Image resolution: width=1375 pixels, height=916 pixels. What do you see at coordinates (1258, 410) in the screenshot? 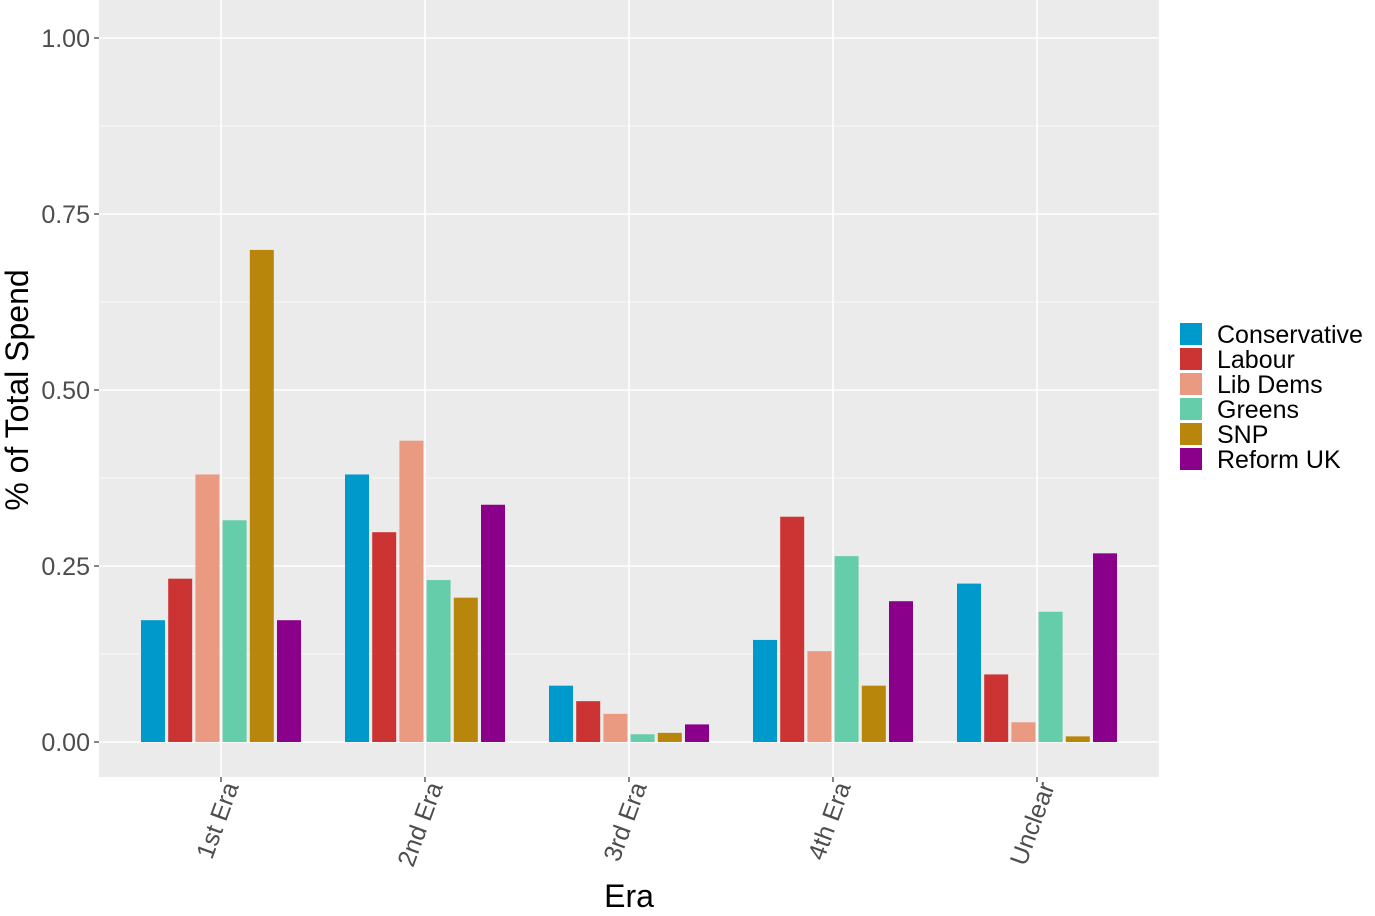
I see `legend-label: Greens` at bounding box center [1258, 410].